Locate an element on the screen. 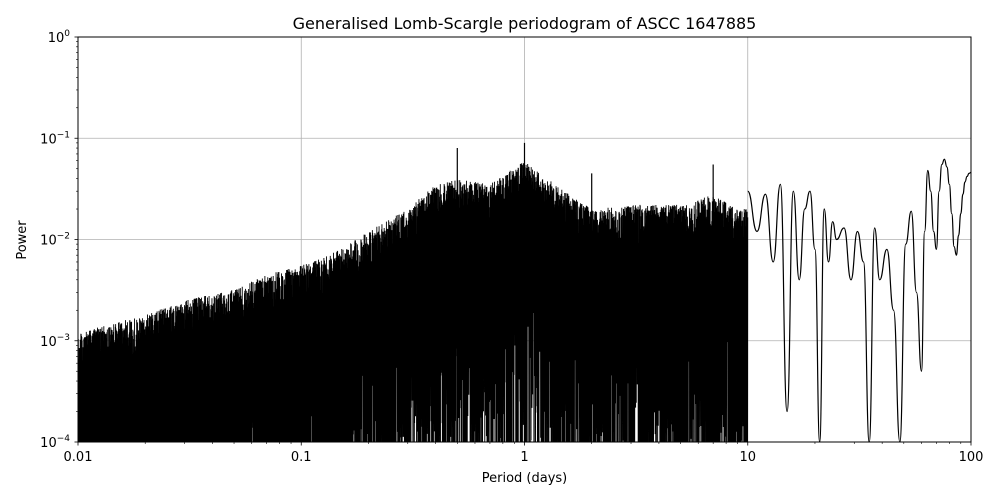 This screenshot has height=500, width=1000. y-tick-label: 10⁰ is located at coordinates (59, 37).